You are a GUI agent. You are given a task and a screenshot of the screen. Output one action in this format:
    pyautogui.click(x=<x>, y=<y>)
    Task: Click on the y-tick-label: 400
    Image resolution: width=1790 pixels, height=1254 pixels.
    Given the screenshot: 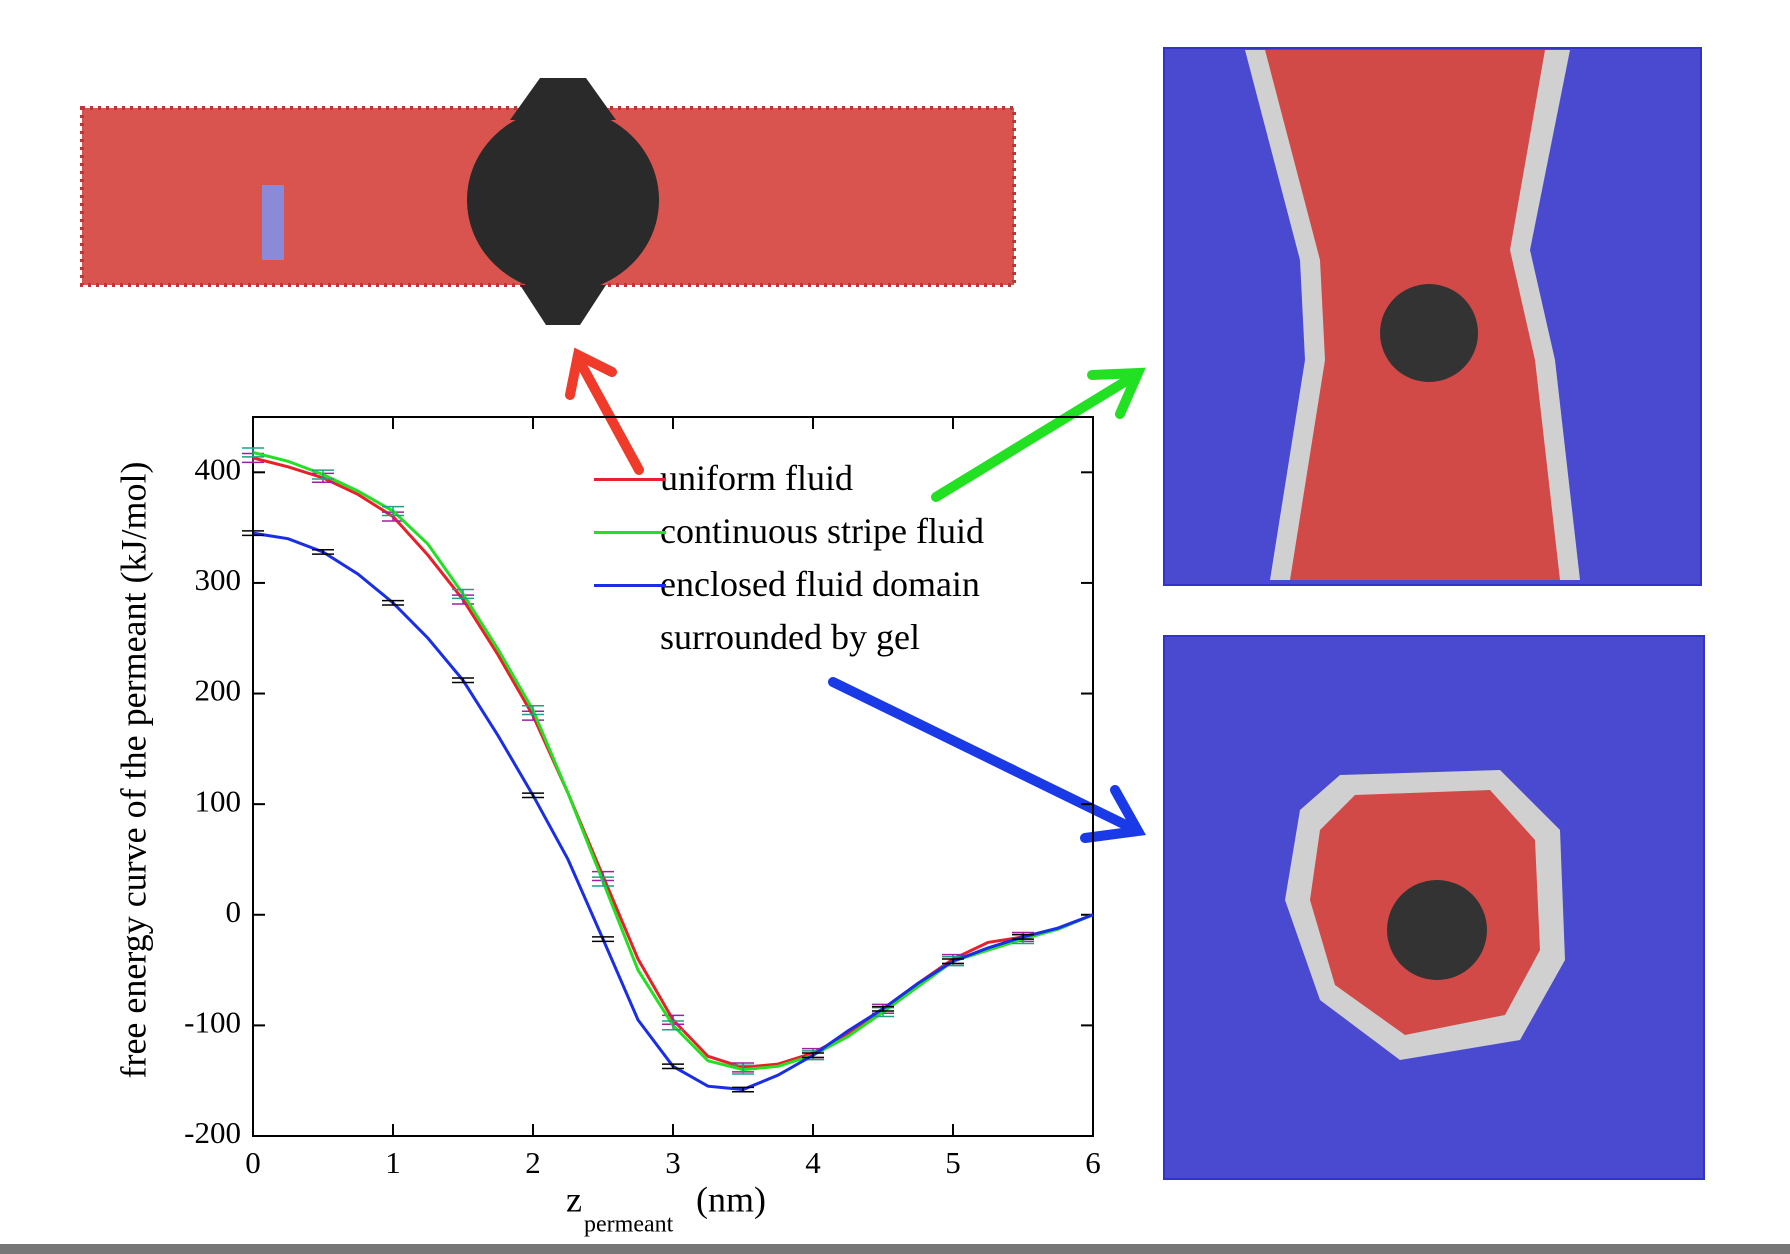 What is the action you would take?
    pyautogui.click(x=218, y=468)
    